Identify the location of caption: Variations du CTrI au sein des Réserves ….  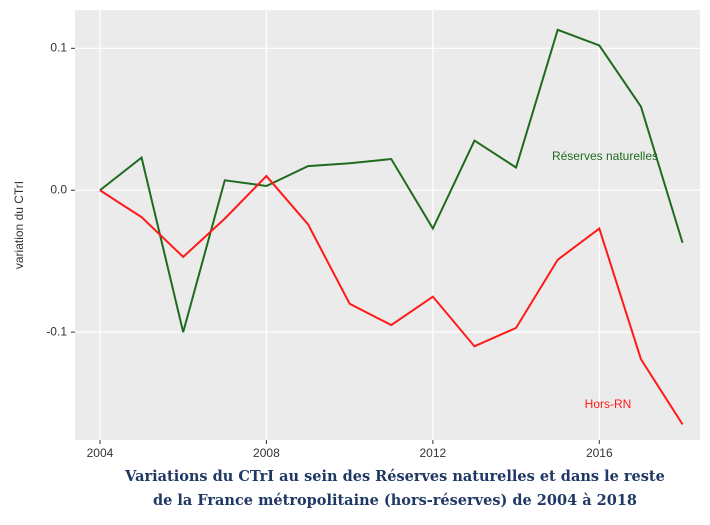
(394, 476).